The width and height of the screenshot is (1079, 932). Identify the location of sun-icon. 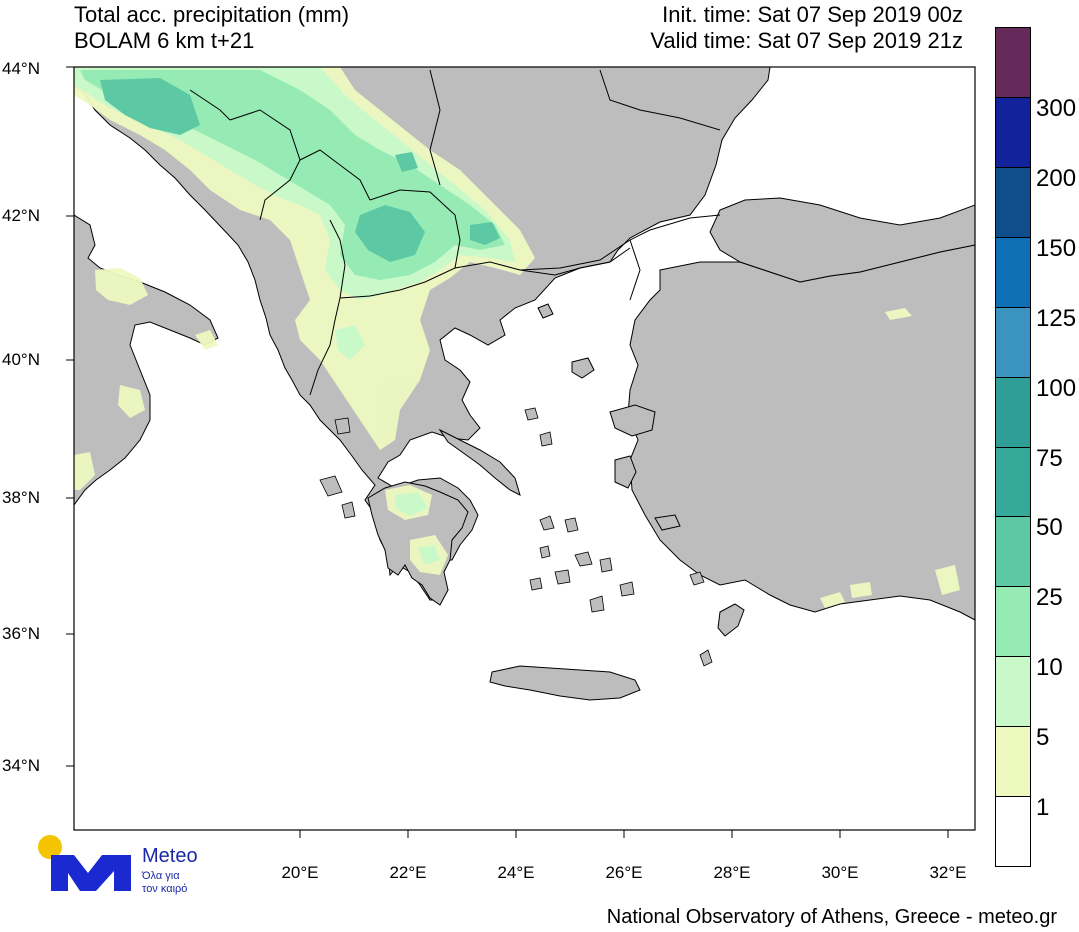
(50, 847).